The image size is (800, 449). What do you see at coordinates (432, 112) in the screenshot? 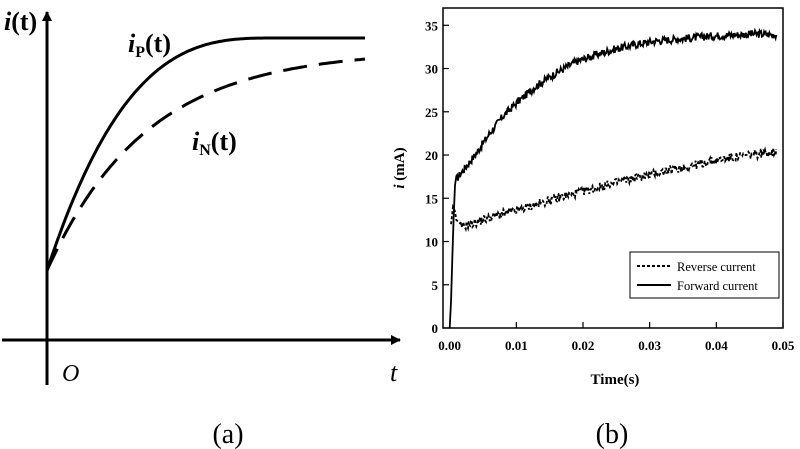
I see `y-tick-label: 25` at bounding box center [432, 112].